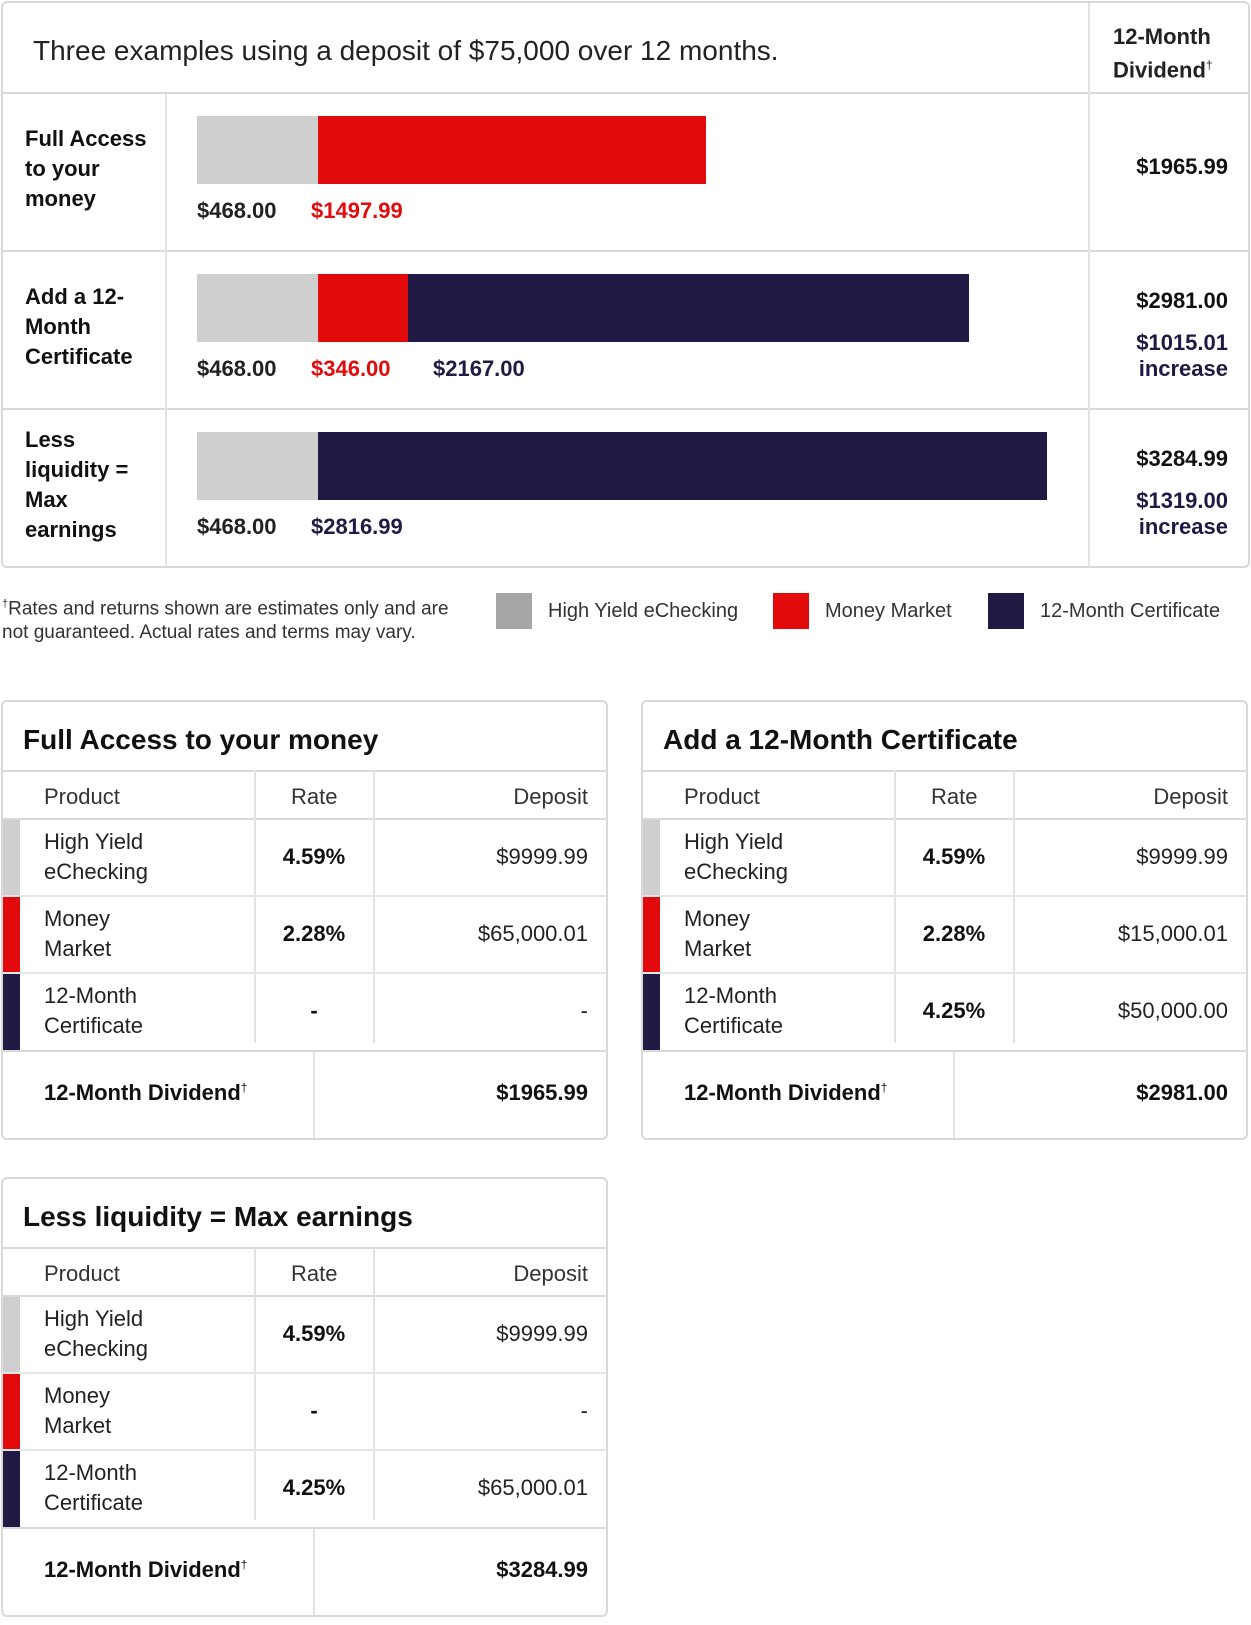  Describe the element at coordinates (166, 330) in the screenshot. I see `label-column-divider` at that location.